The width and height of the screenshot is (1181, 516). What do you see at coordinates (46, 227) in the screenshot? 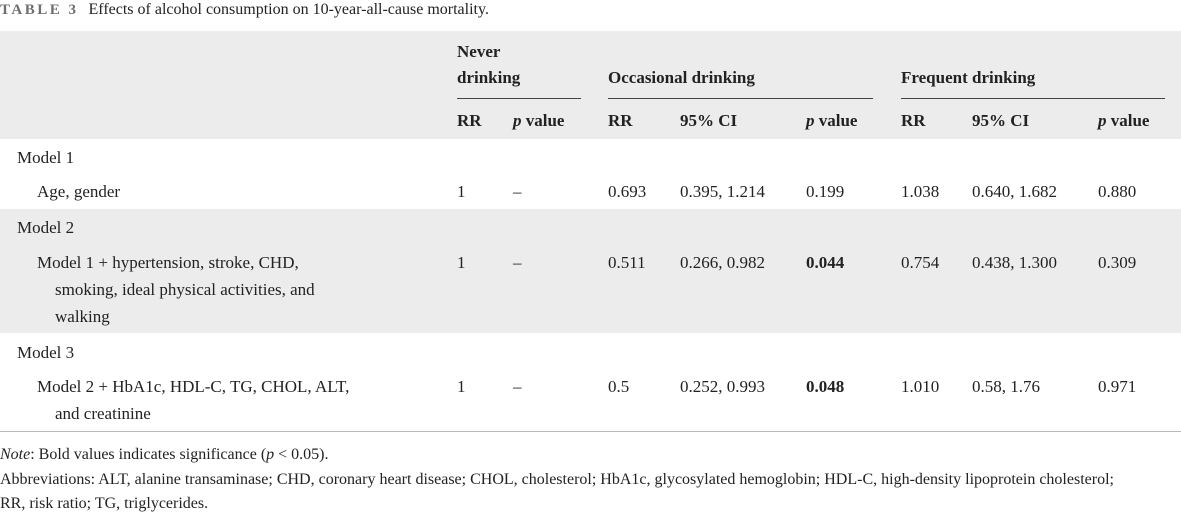
I see `model-2-label: Model 2` at bounding box center [46, 227].